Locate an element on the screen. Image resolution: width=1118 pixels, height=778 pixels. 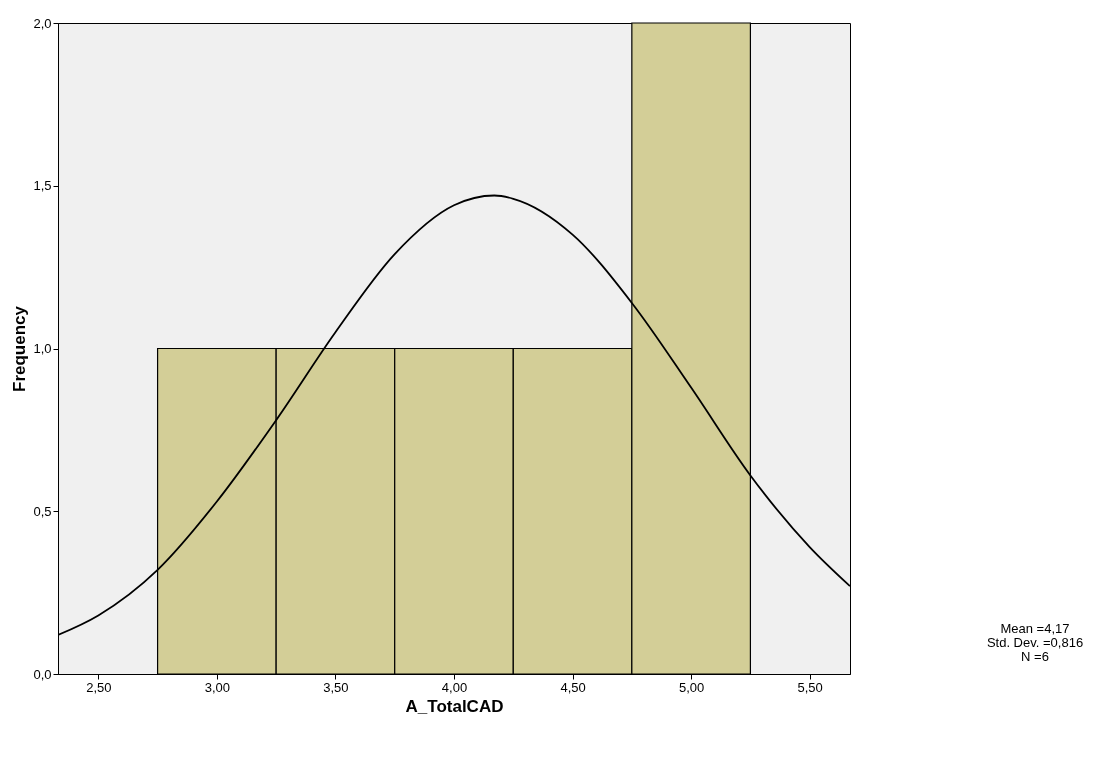
x-tick-label: 2,50 is located at coordinates (99, 687).